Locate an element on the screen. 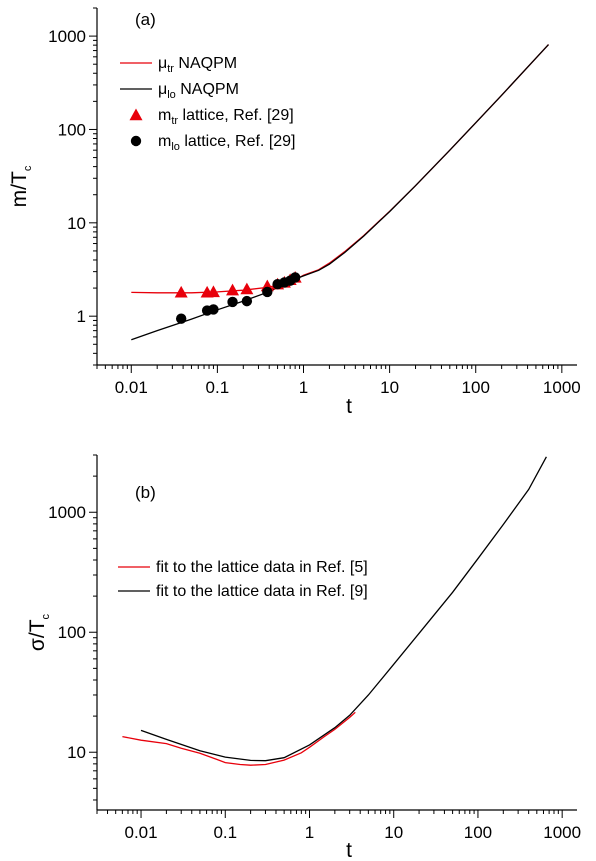 This screenshot has width=596, height=861. legend-label: mlo lattice, Ref. [29] is located at coordinates (227, 143).